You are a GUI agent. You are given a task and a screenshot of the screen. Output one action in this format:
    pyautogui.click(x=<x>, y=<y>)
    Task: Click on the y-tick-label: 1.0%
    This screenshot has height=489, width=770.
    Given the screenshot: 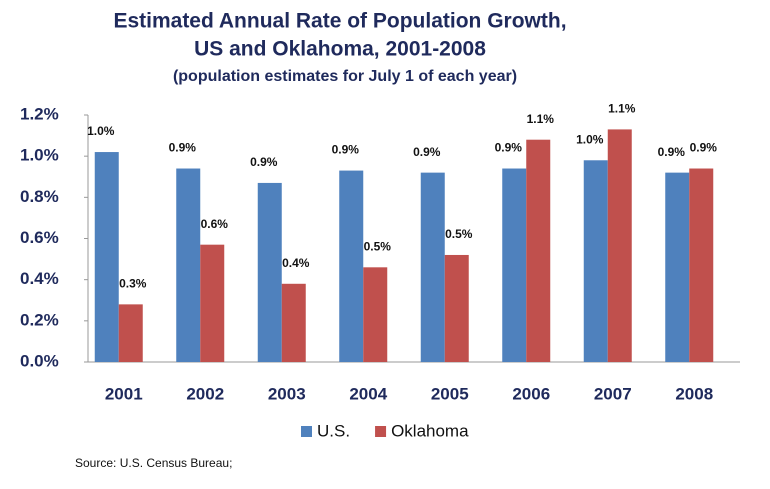 What is the action you would take?
    pyautogui.click(x=39, y=155)
    